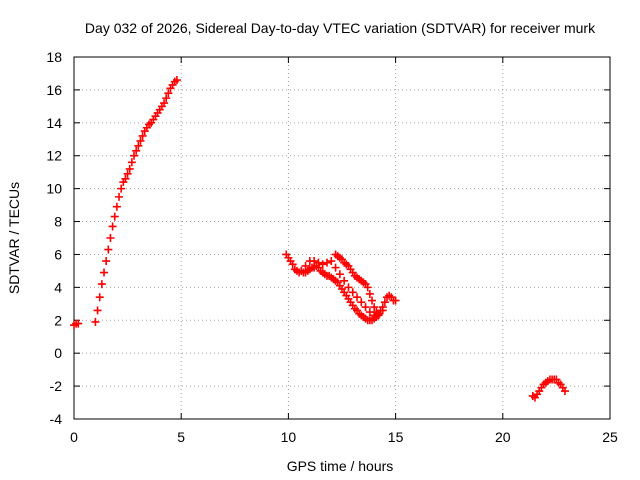 This screenshot has height=480, width=640. What do you see at coordinates (54, 123) in the screenshot?
I see `y-tick-label: 14` at bounding box center [54, 123].